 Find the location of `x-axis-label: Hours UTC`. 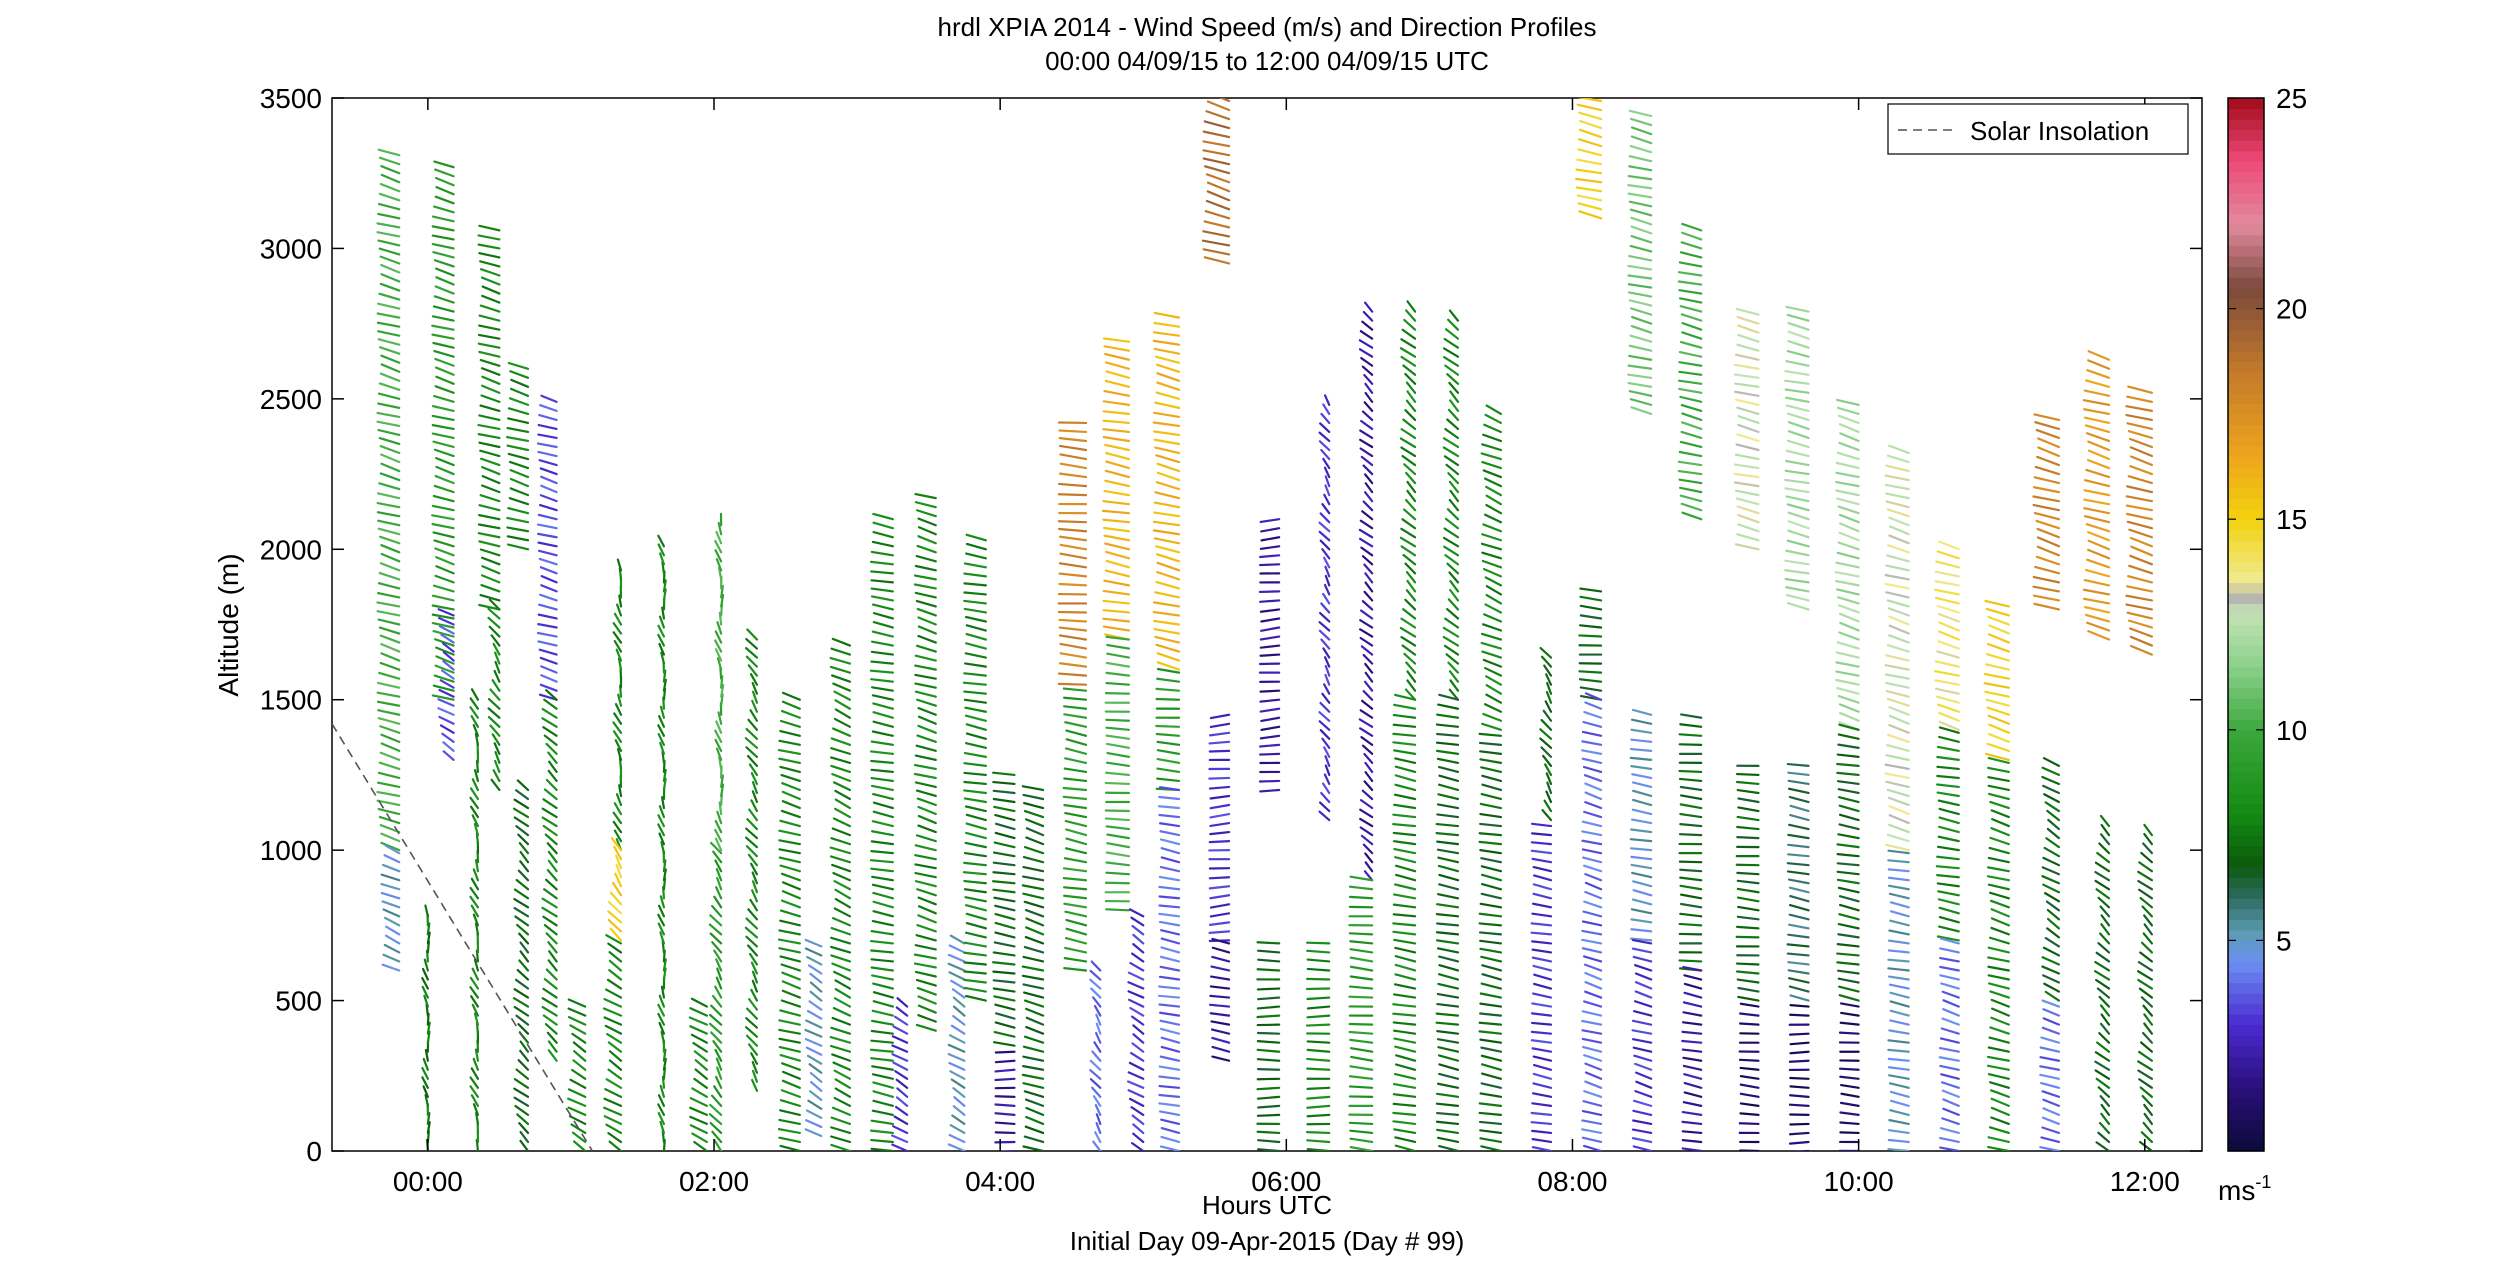

x-axis-label: Hours UTC is located at coordinates (1267, 1205).